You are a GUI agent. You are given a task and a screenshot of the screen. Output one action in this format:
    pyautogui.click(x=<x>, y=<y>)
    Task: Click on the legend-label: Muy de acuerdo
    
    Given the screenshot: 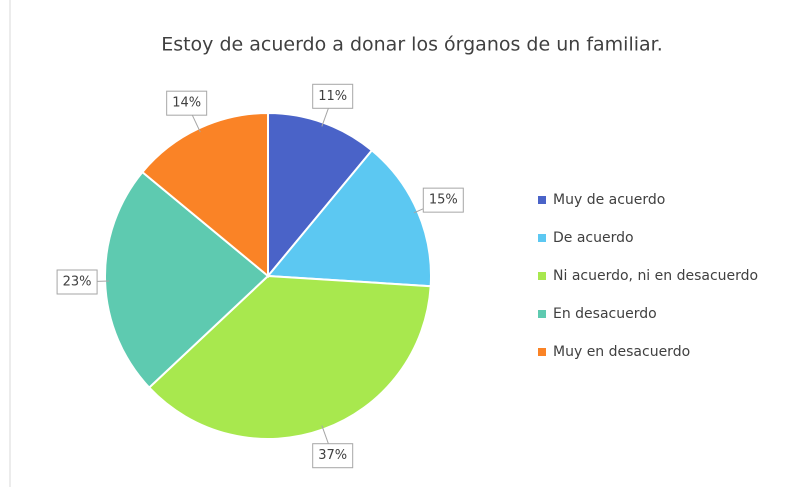 What is the action you would take?
    pyautogui.click(x=609, y=200)
    